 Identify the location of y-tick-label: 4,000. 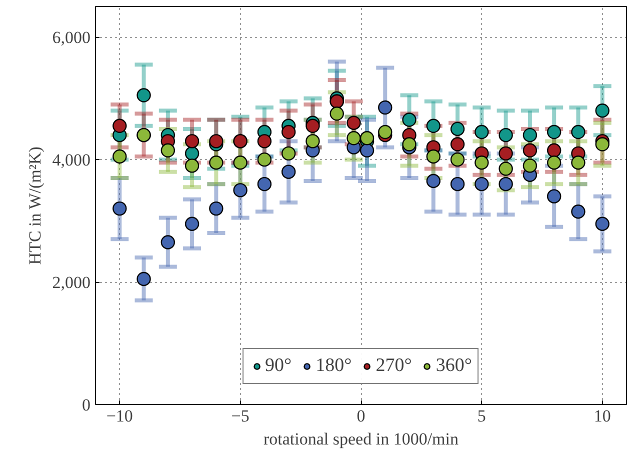
(71, 160).